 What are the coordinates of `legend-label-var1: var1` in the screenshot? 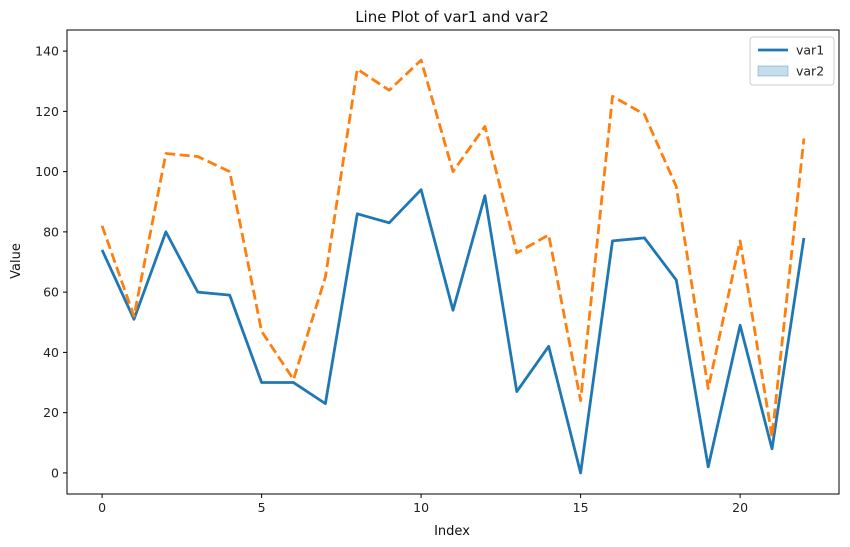 It's located at (810, 50).